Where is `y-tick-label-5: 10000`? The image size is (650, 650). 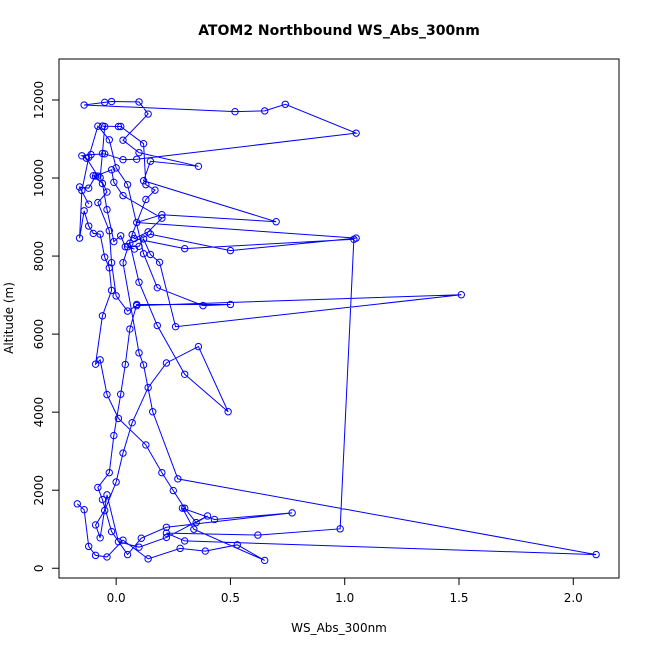 y-tick-label-5: 10000 is located at coordinates (39, 178).